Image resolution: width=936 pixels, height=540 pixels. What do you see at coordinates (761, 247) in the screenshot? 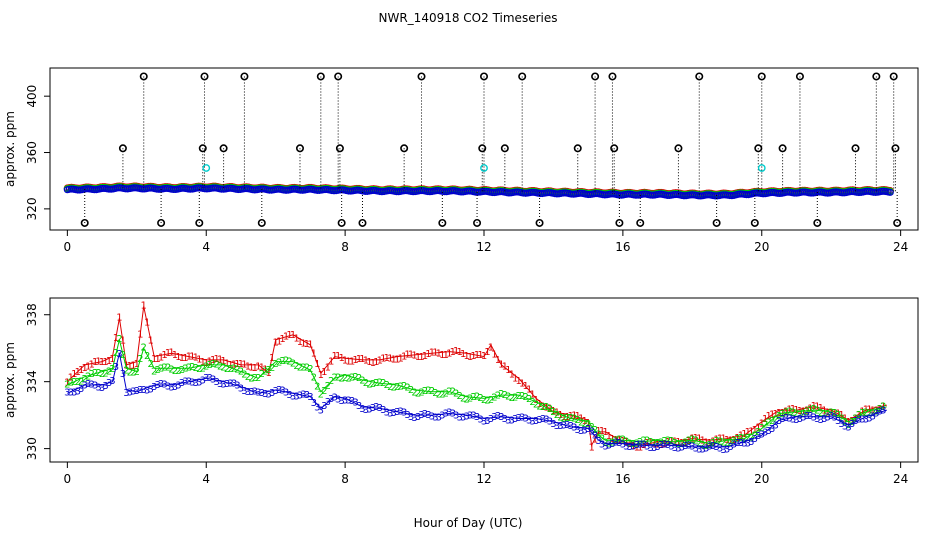
I see `x-tick-label: 20` at bounding box center [761, 247].